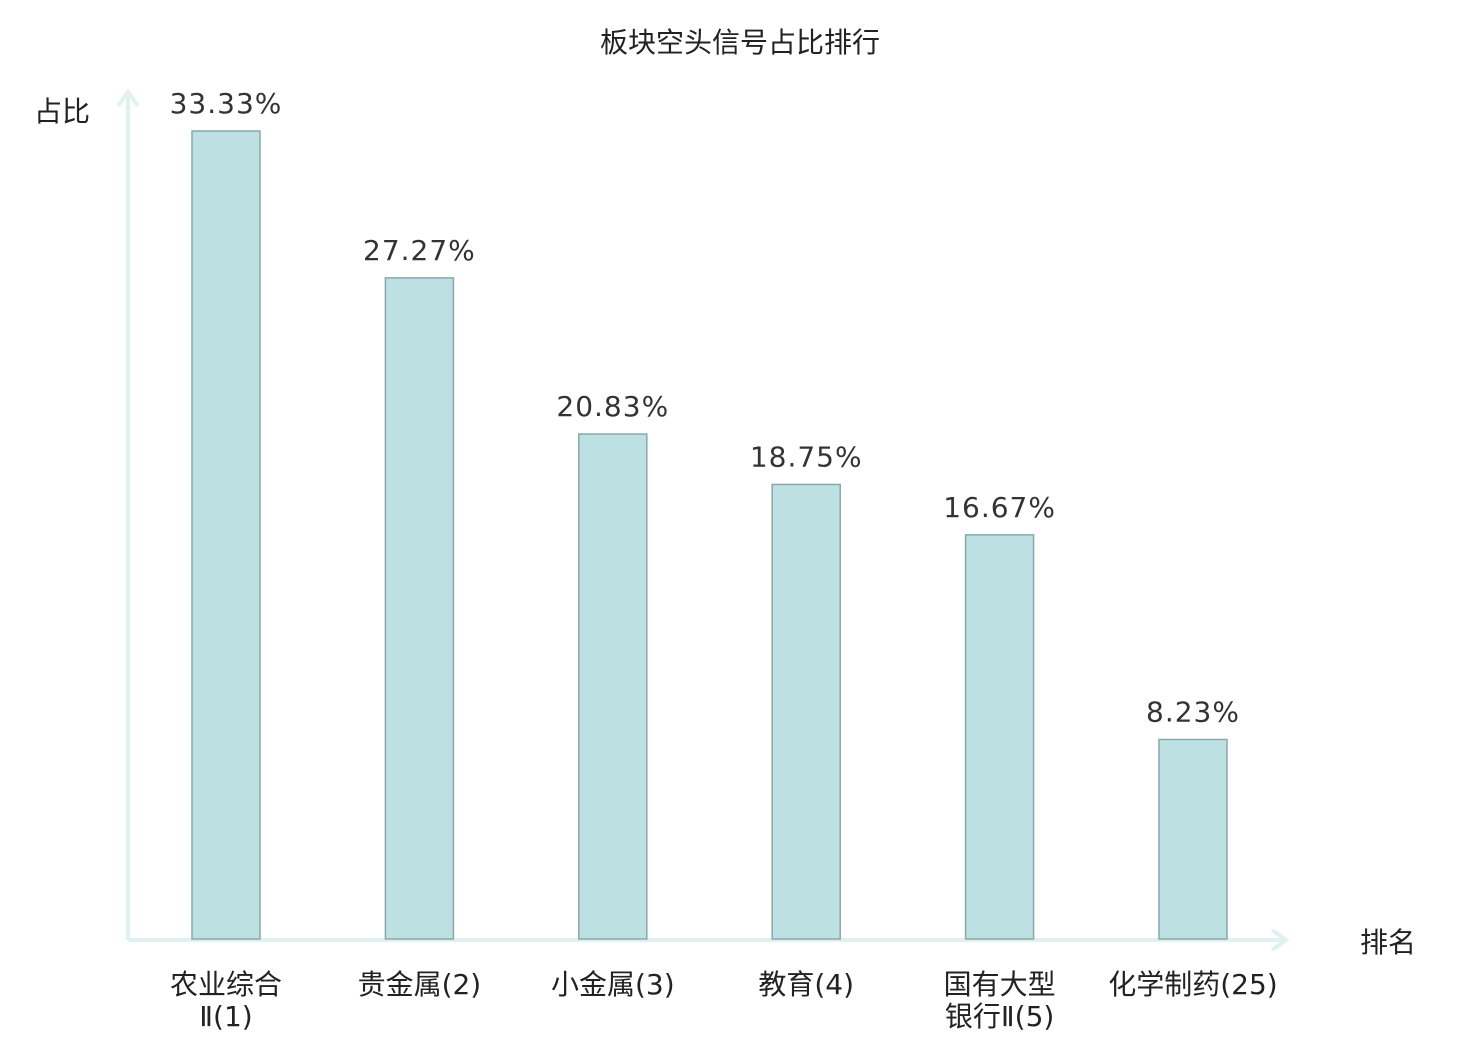 Image resolution: width=1480 pixels, height=1040 pixels. Describe the element at coordinates (128, 98) in the screenshot. I see `y-axis-arrow` at that location.